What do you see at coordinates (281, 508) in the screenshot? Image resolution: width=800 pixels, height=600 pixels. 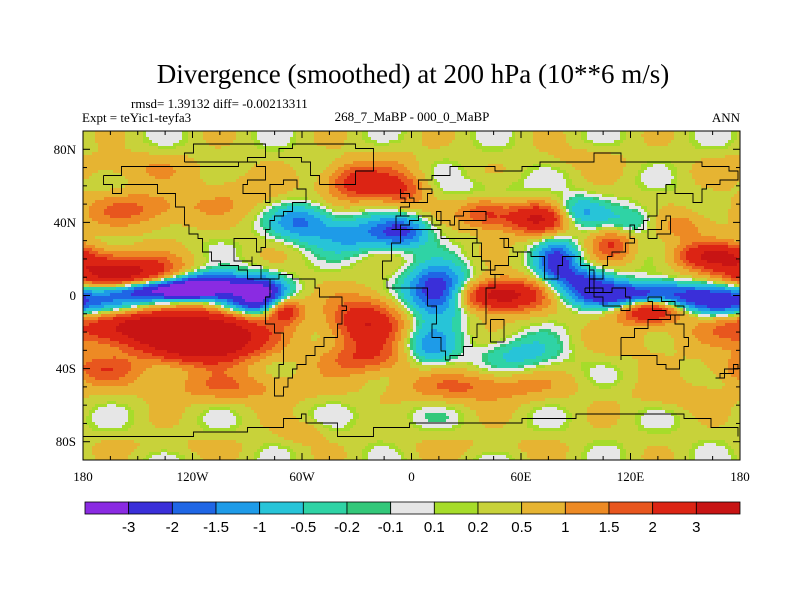 I see `colorbar-swatch` at bounding box center [281, 508].